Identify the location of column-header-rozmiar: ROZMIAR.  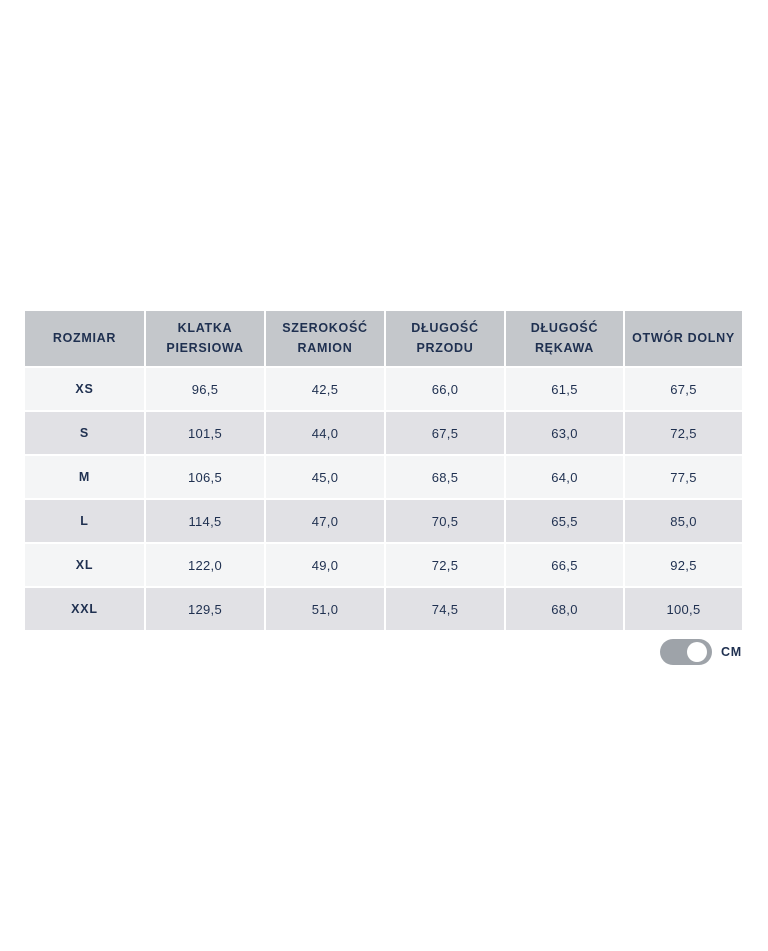
(84, 338).